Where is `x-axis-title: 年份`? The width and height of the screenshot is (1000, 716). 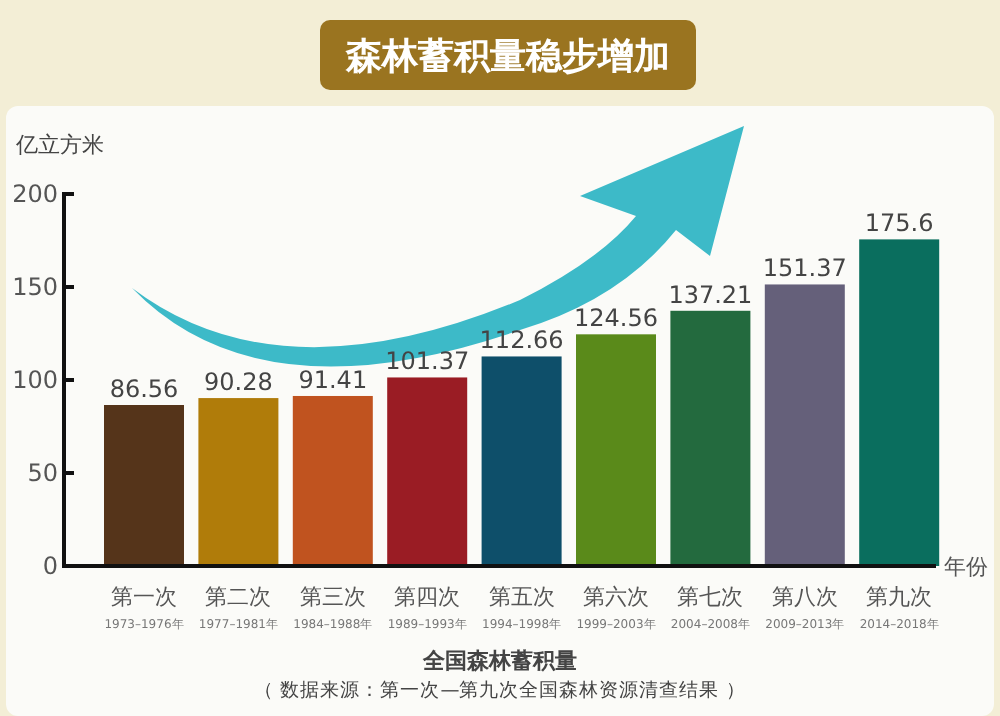 x-axis-title: 年份 is located at coordinates (966, 567).